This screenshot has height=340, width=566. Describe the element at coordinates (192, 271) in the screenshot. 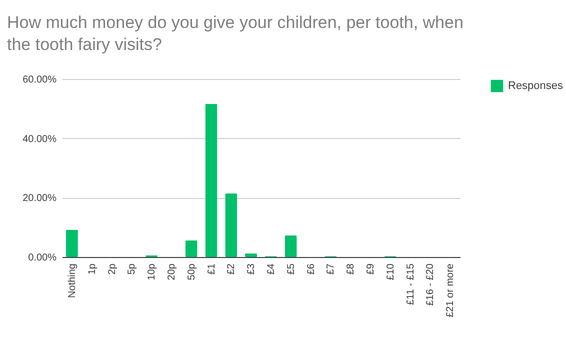

I see `x-tick-label: 50p` at that location.